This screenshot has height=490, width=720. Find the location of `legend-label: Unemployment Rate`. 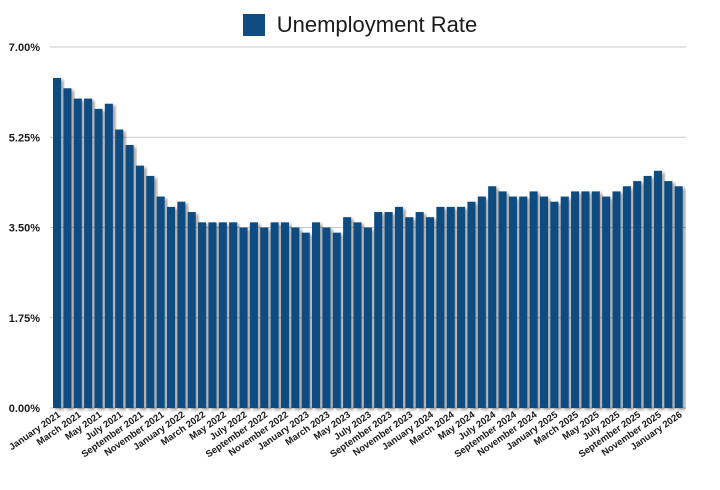

legend-label: Unemployment Rate is located at coordinates (377, 24).